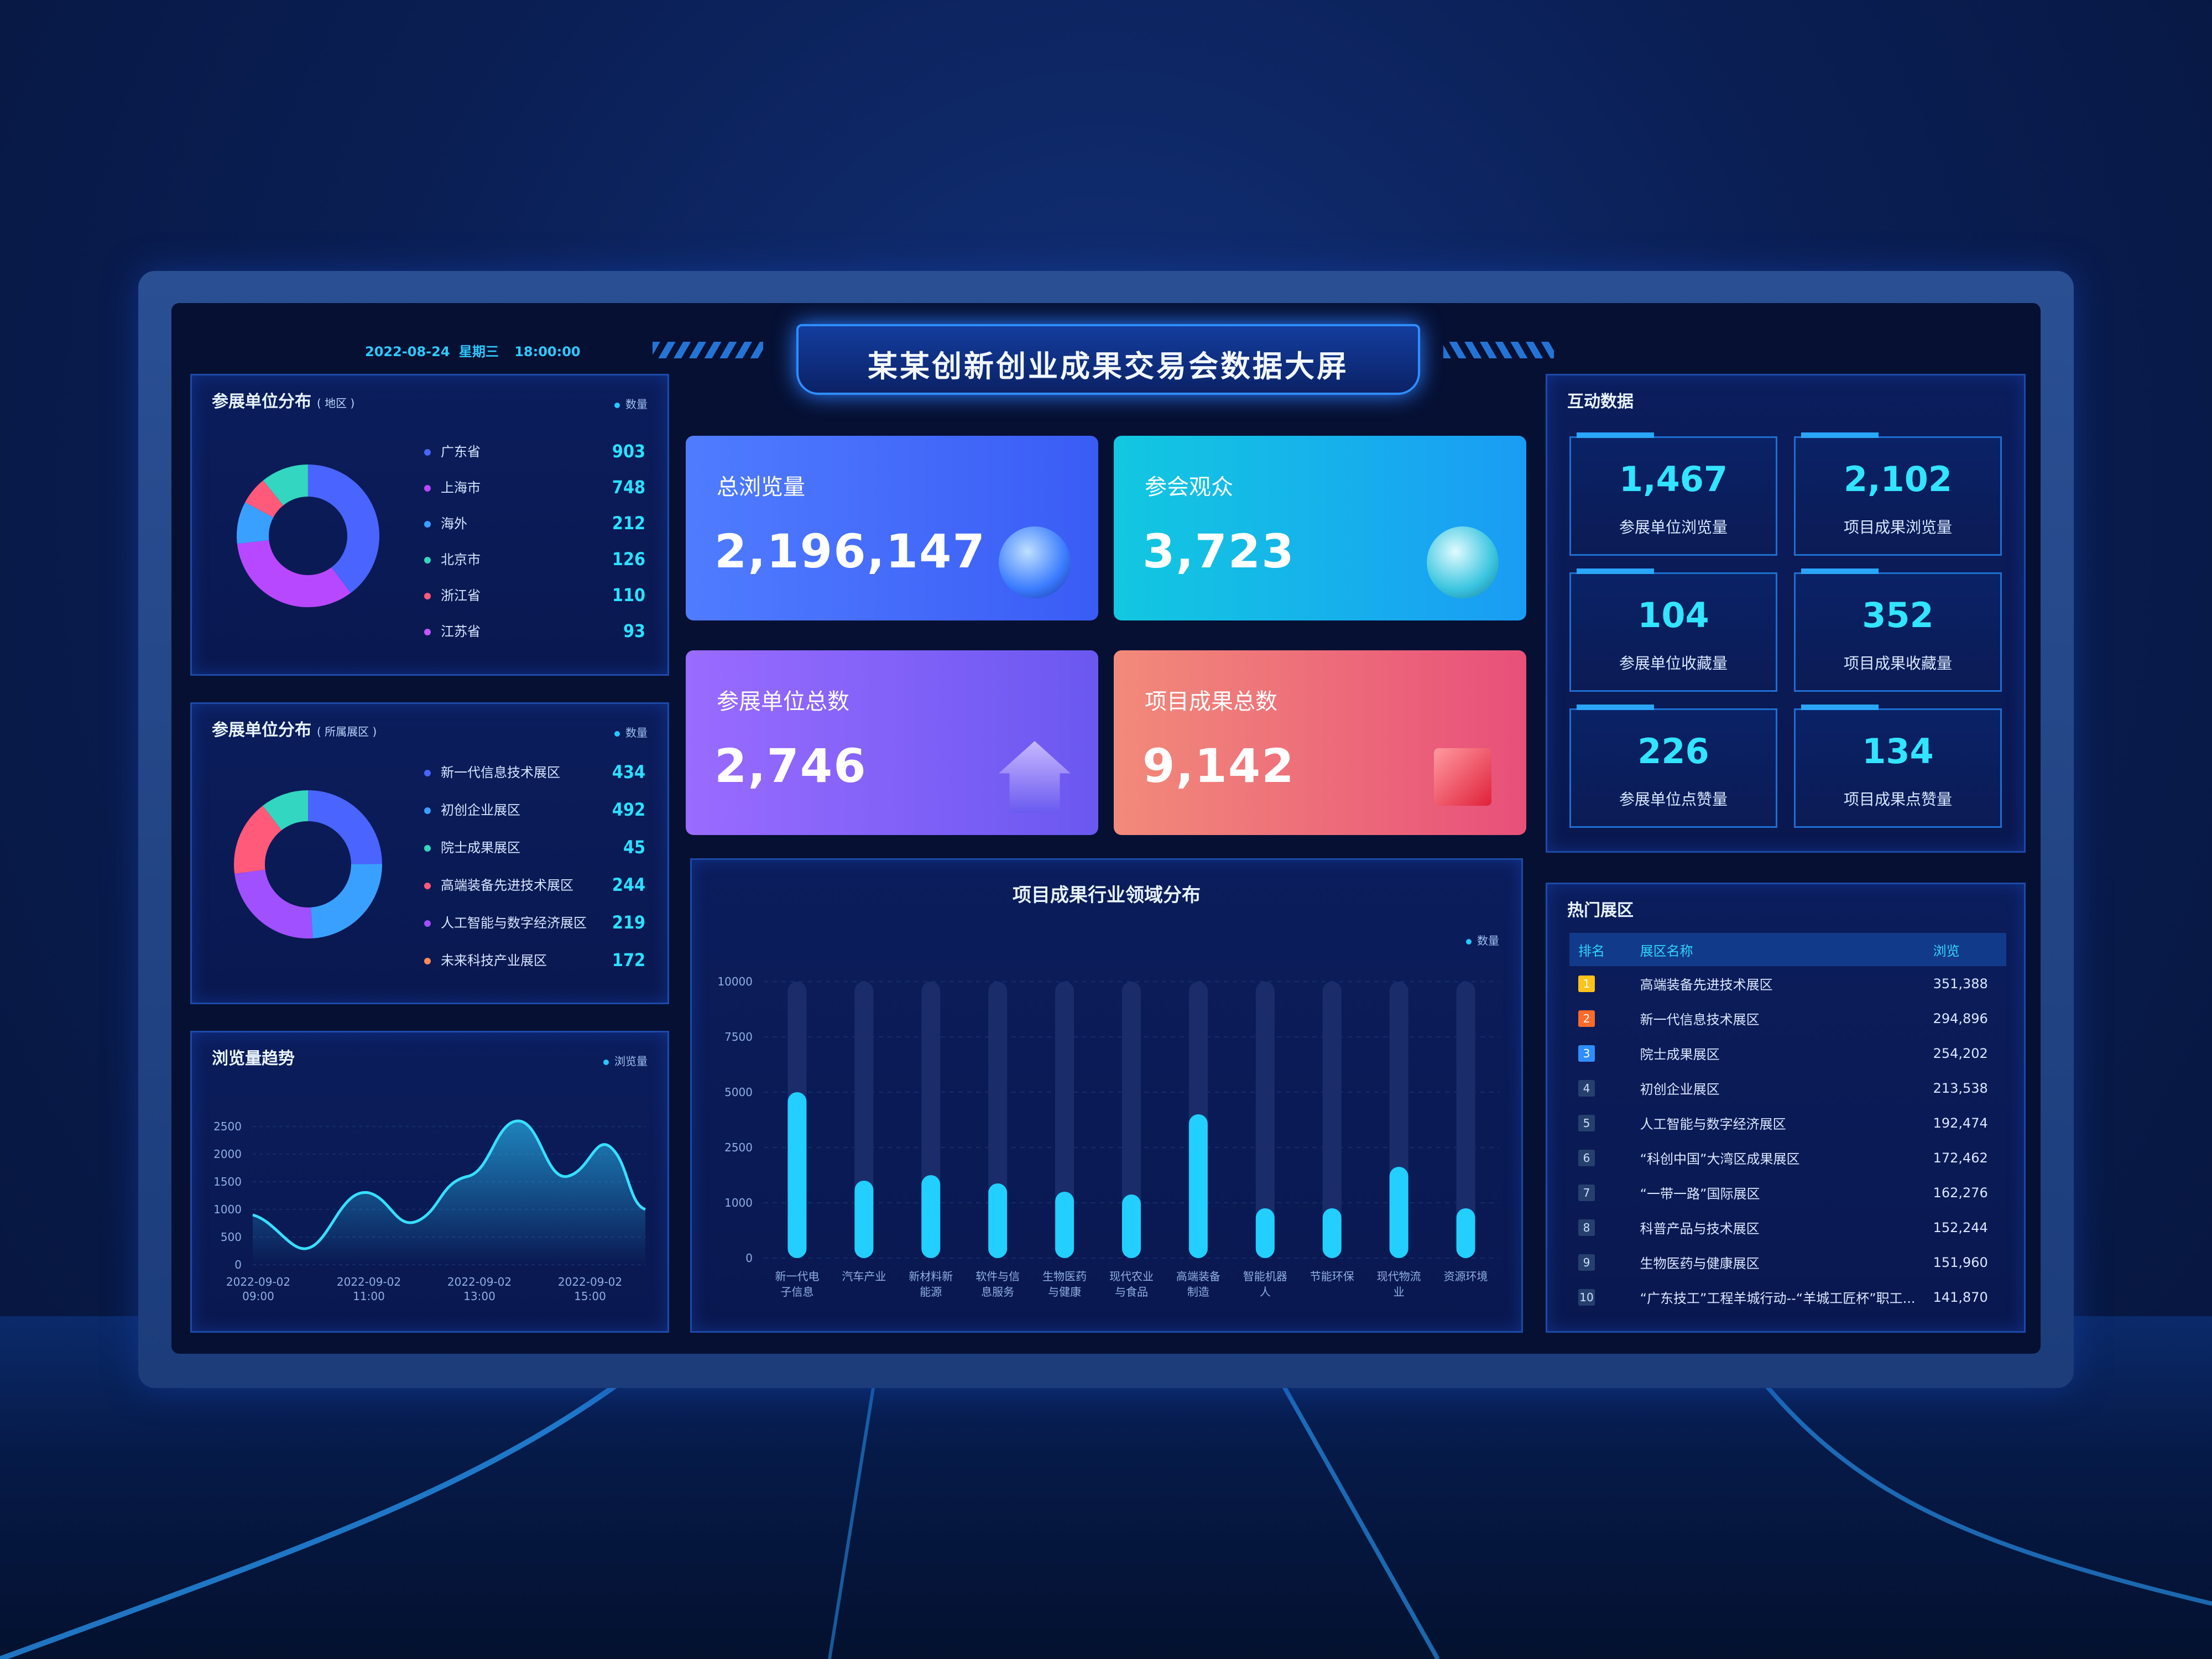  What do you see at coordinates (1587, 1158) in the screenshot?
I see `rank-badge: 6` at bounding box center [1587, 1158].